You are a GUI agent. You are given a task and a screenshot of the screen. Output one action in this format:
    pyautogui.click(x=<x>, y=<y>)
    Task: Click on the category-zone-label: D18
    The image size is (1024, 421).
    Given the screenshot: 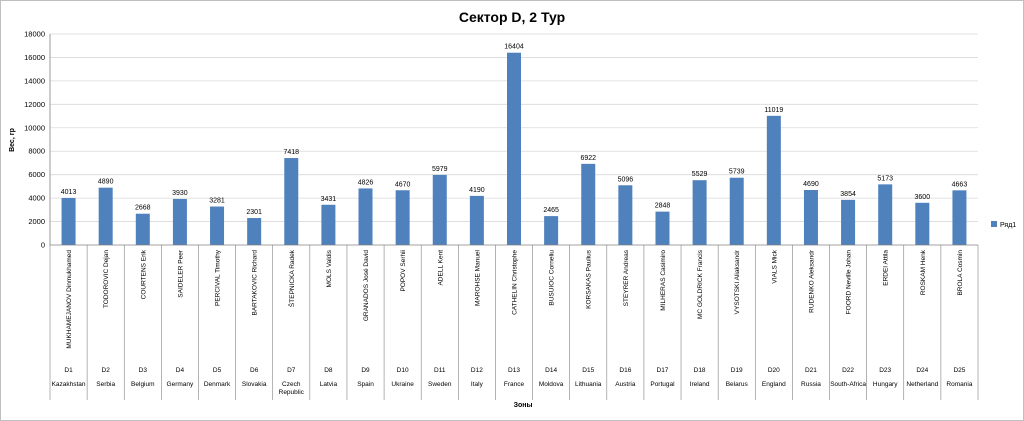 What is the action you would take?
    pyautogui.click(x=700, y=370)
    